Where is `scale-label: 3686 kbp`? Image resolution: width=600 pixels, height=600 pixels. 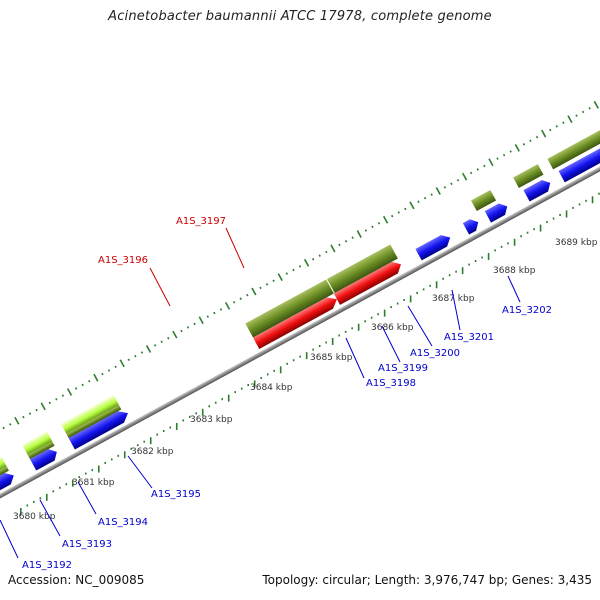 scale-label: 3686 kbp is located at coordinates (392, 328).